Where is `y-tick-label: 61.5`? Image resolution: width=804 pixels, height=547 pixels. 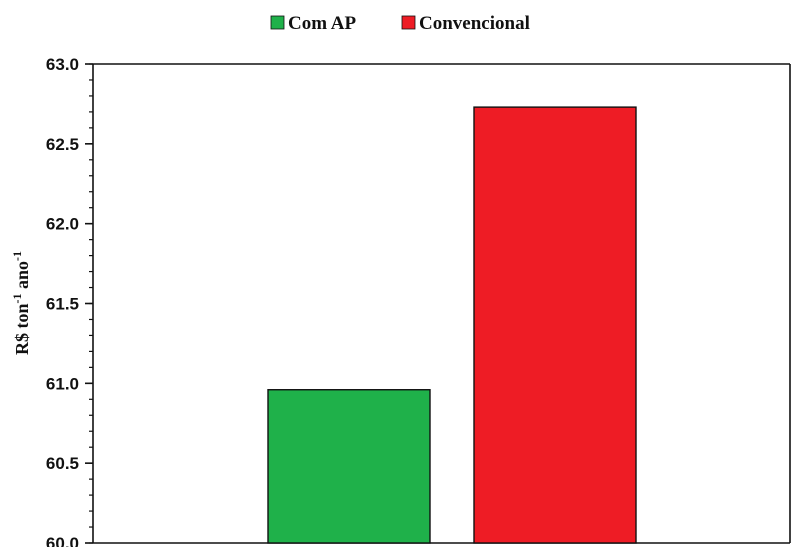 y-tick-label: 61.5 is located at coordinates (62, 304).